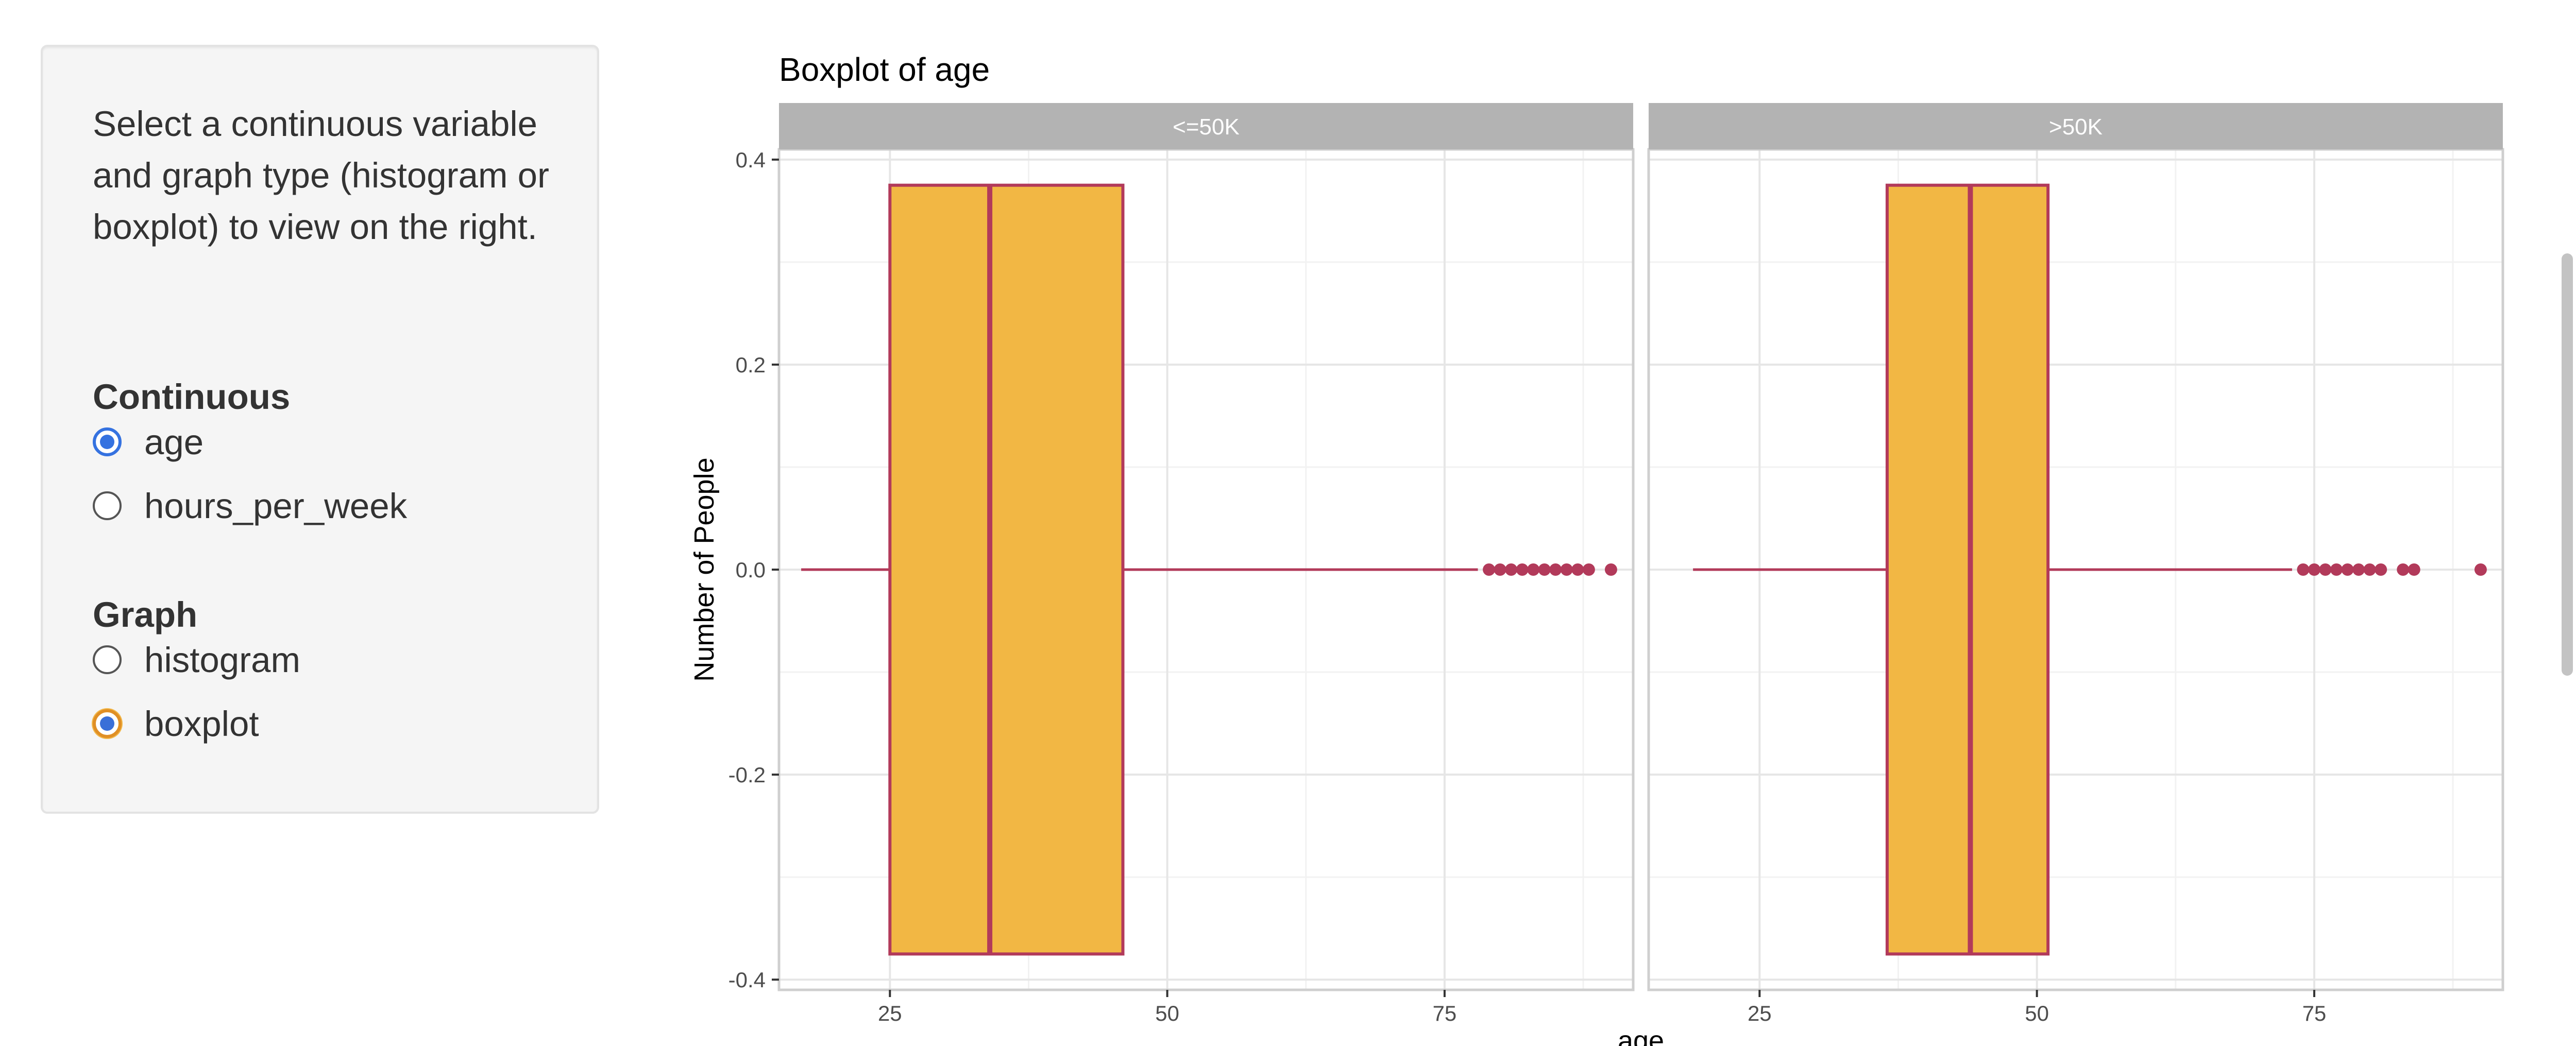 The image size is (2576, 1046). I want to click on radio-option-hours-per-week: hours_per_week, so click(250, 506).